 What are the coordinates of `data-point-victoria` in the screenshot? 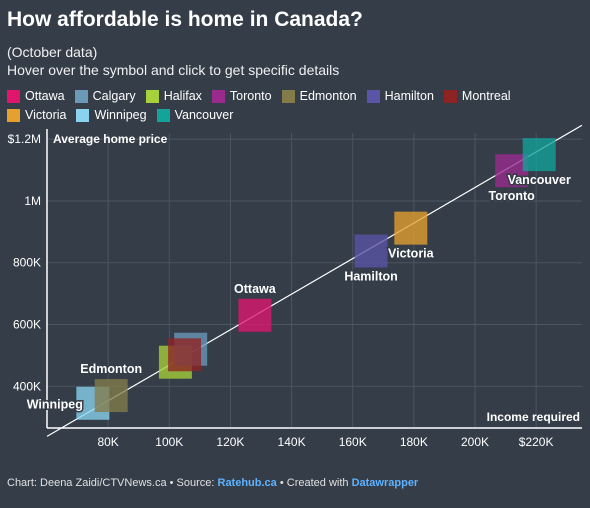 It's located at (411, 228).